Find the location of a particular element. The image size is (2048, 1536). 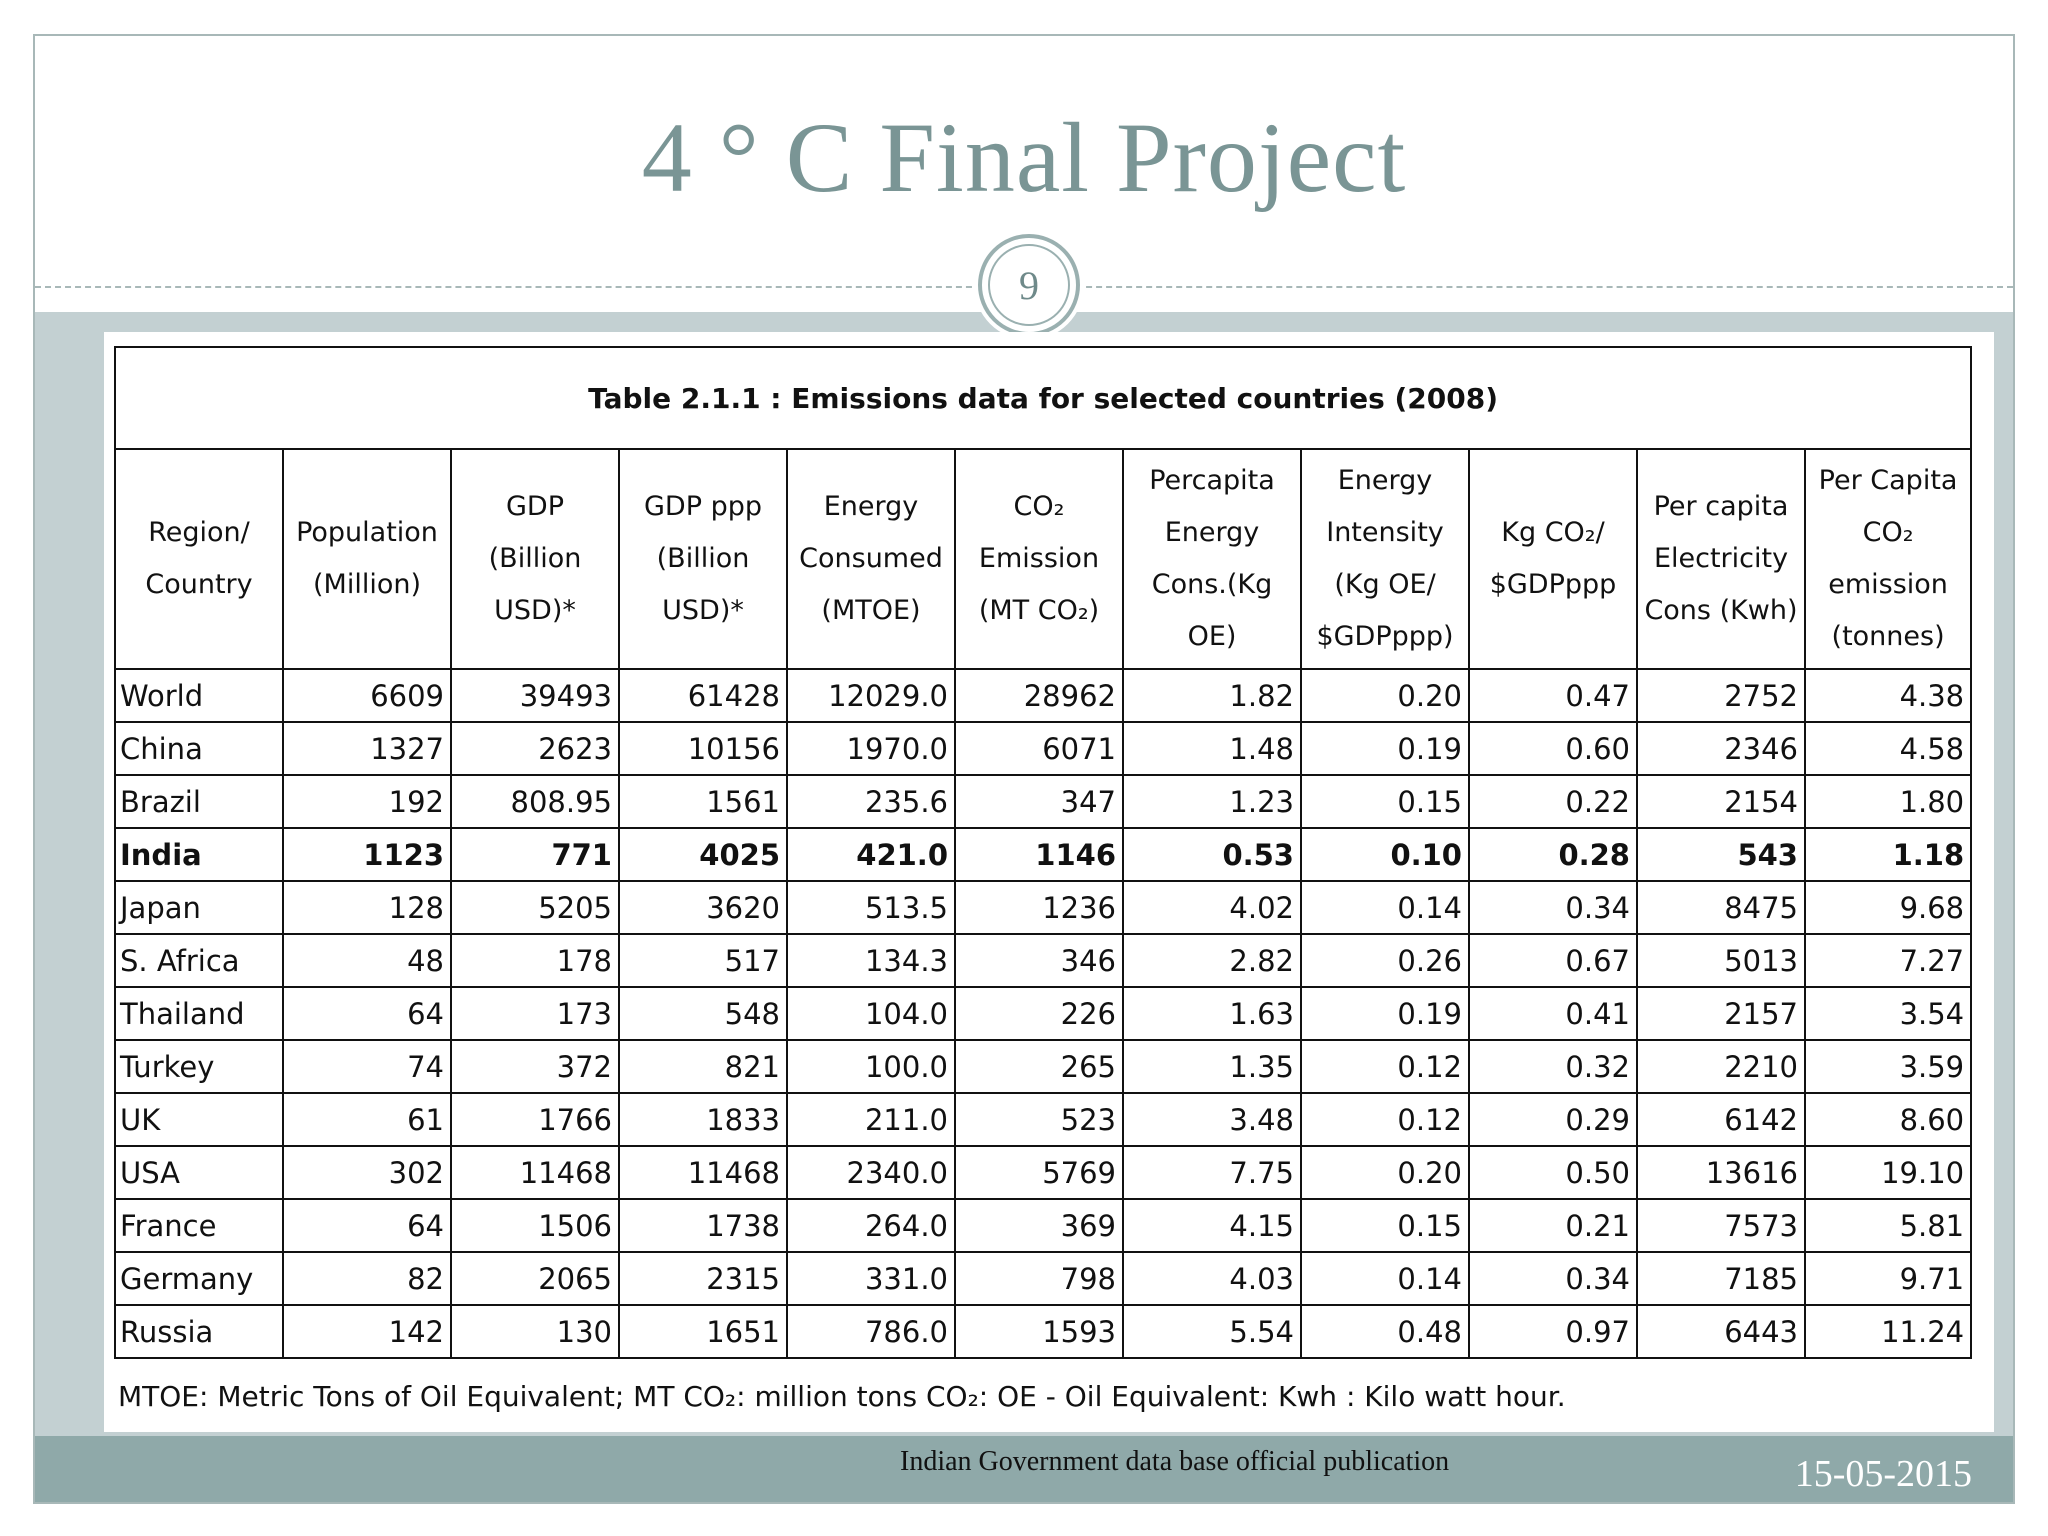

table-cell: 64 is located at coordinates (367, 1013).